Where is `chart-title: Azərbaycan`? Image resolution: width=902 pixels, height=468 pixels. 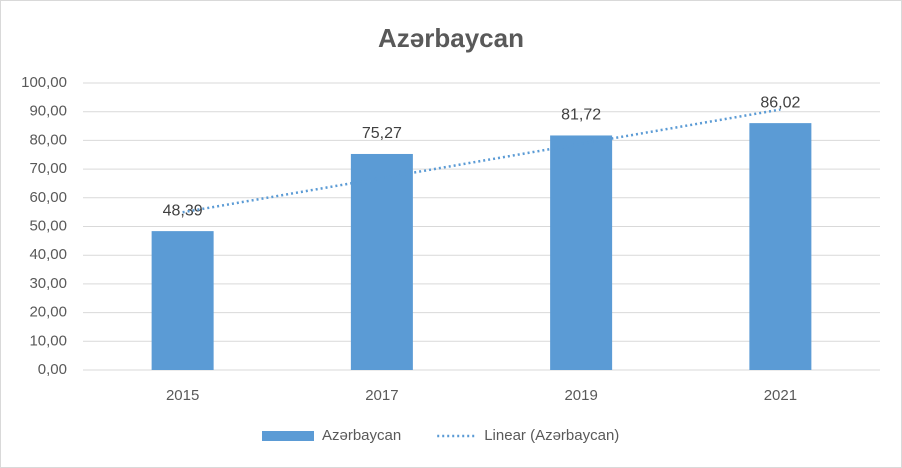 chart-title: Azərbaycan is located at coordinates (451, 38).